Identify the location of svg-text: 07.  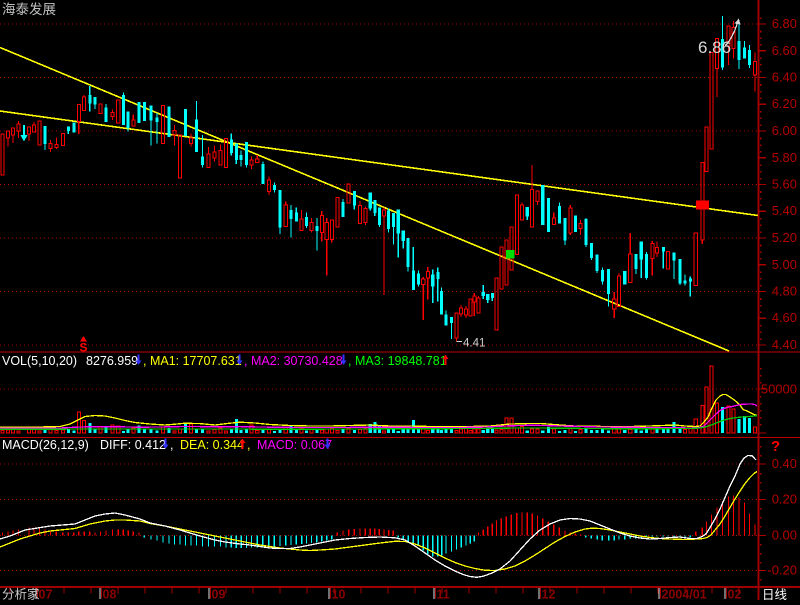
(46, 594).